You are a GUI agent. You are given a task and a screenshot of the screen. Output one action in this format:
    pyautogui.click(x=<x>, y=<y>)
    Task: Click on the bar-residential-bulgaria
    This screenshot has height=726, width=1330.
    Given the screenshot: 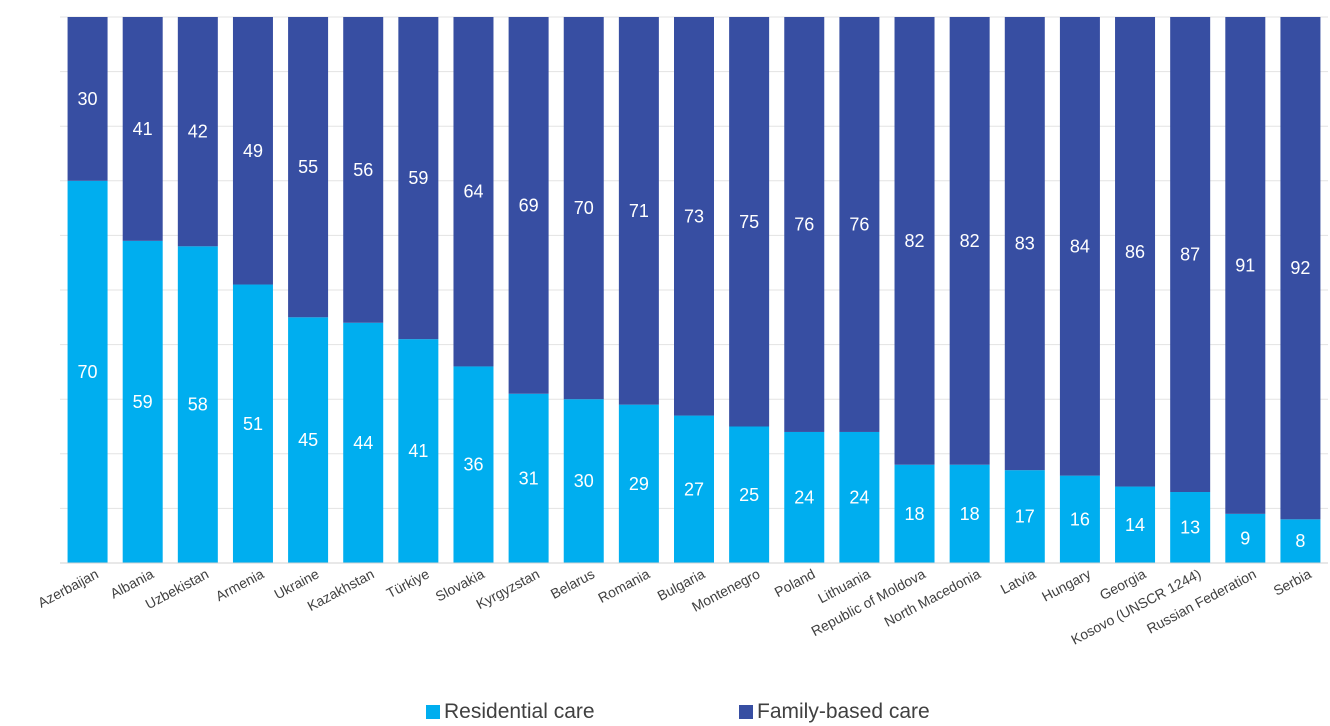 What is the action you would take?
    pyautogui.click(x=694, y=489)
    